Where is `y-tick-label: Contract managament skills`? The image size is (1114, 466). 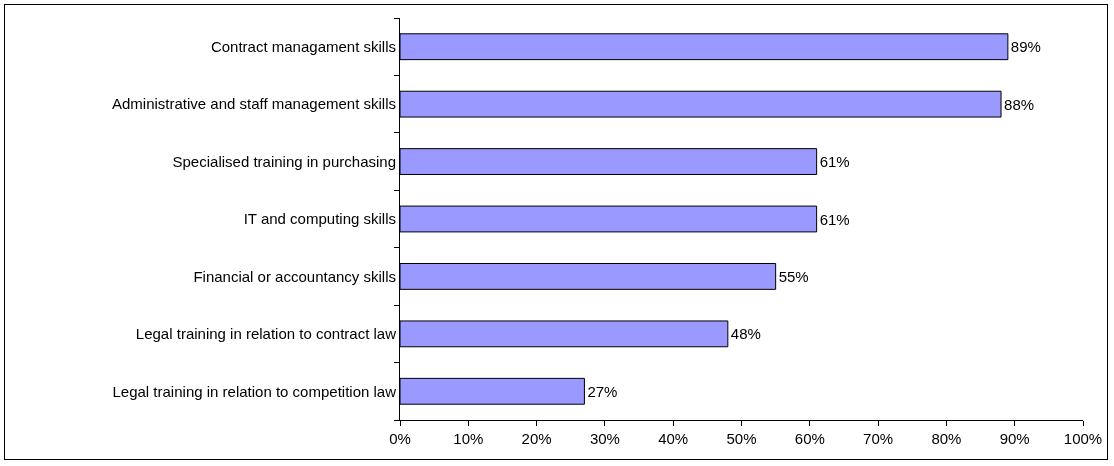
y-tick-label: Contract managament skills is located at coordinates (303, 46).